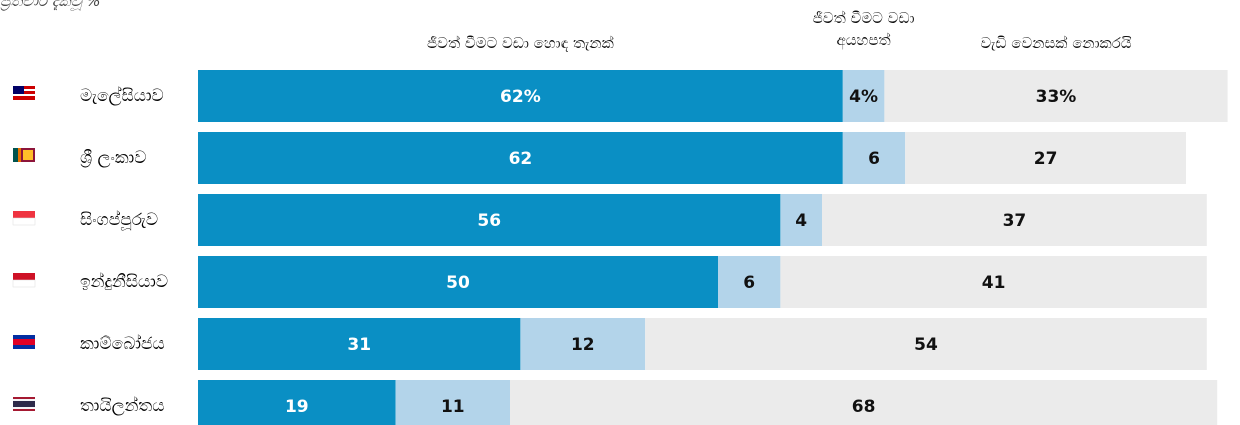 Image resolution: width=1240 pixels, height=425 pixels. Describe the element at coordinates (297, 407) in the screenshot. I see `value-label: 19` at that location.